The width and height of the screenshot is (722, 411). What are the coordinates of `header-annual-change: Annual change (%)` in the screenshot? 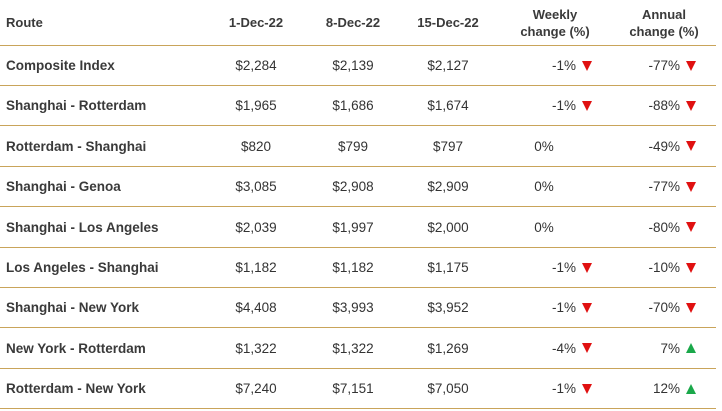 It's located at (664, 22).